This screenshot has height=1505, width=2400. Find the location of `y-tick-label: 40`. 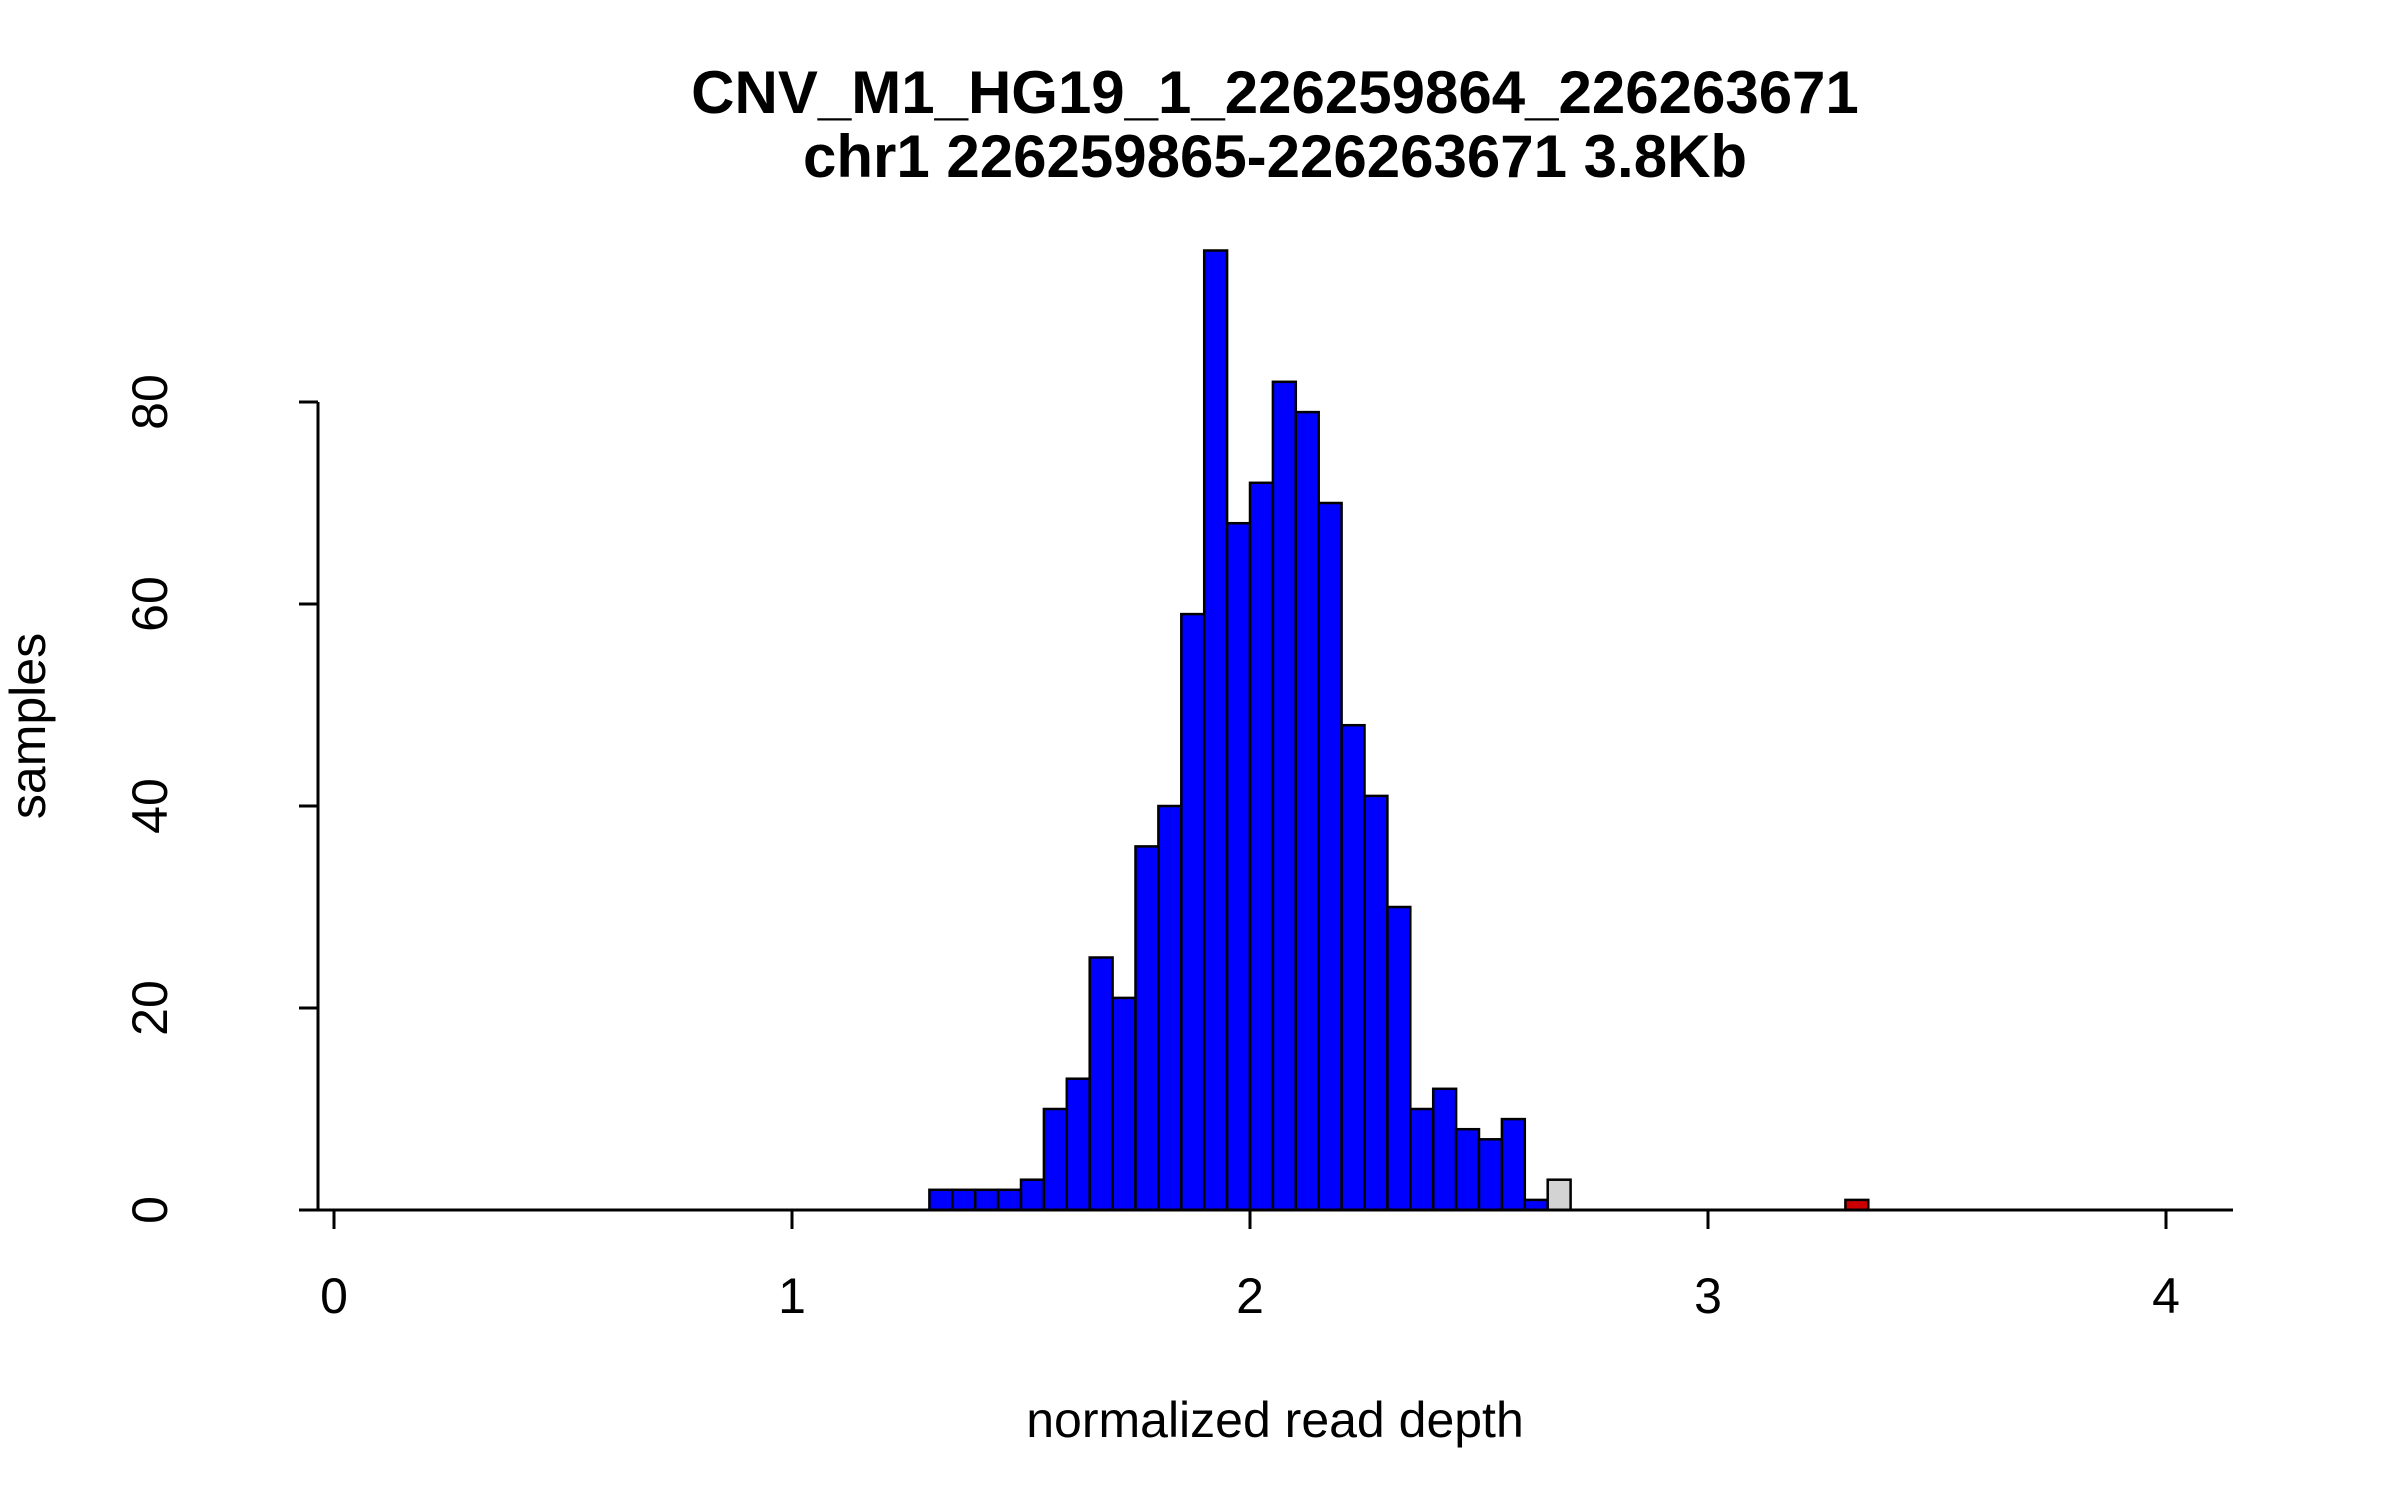

y-tick-label: 40 is located at coordinates (150, 806).